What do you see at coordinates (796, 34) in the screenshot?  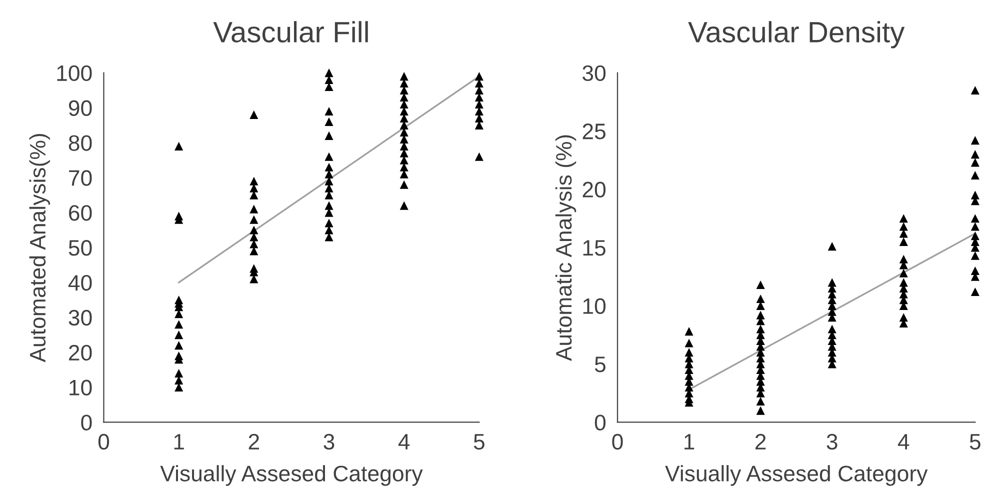 I see `chart-title: Vascular Density` at bounding box center [796, 34].